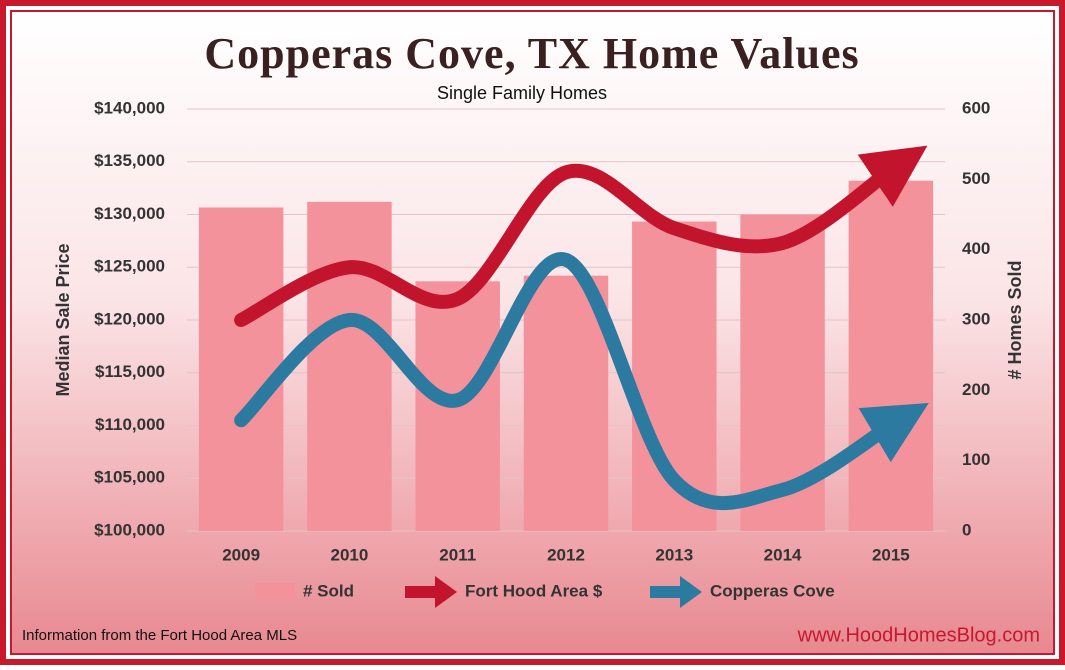 This screenshot has height=670, width=1065. What do you see at coordinates (129, 160) in the screenshot?
I see `y-tick-label: $135,000` at bounding box center [129, 160].